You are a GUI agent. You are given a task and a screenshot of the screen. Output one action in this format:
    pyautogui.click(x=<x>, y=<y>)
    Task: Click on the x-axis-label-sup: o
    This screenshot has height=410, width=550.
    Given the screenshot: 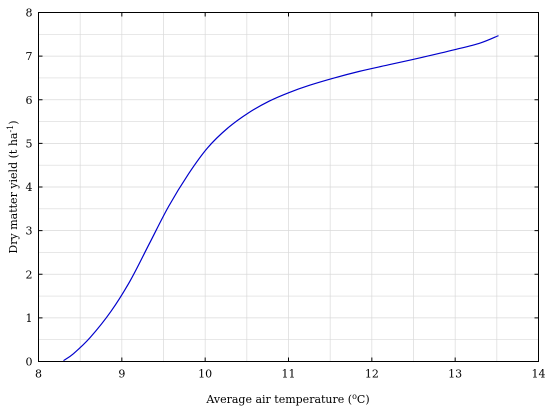 What is the action you would take?
    pyautogui.click(x=354, y=396)
    